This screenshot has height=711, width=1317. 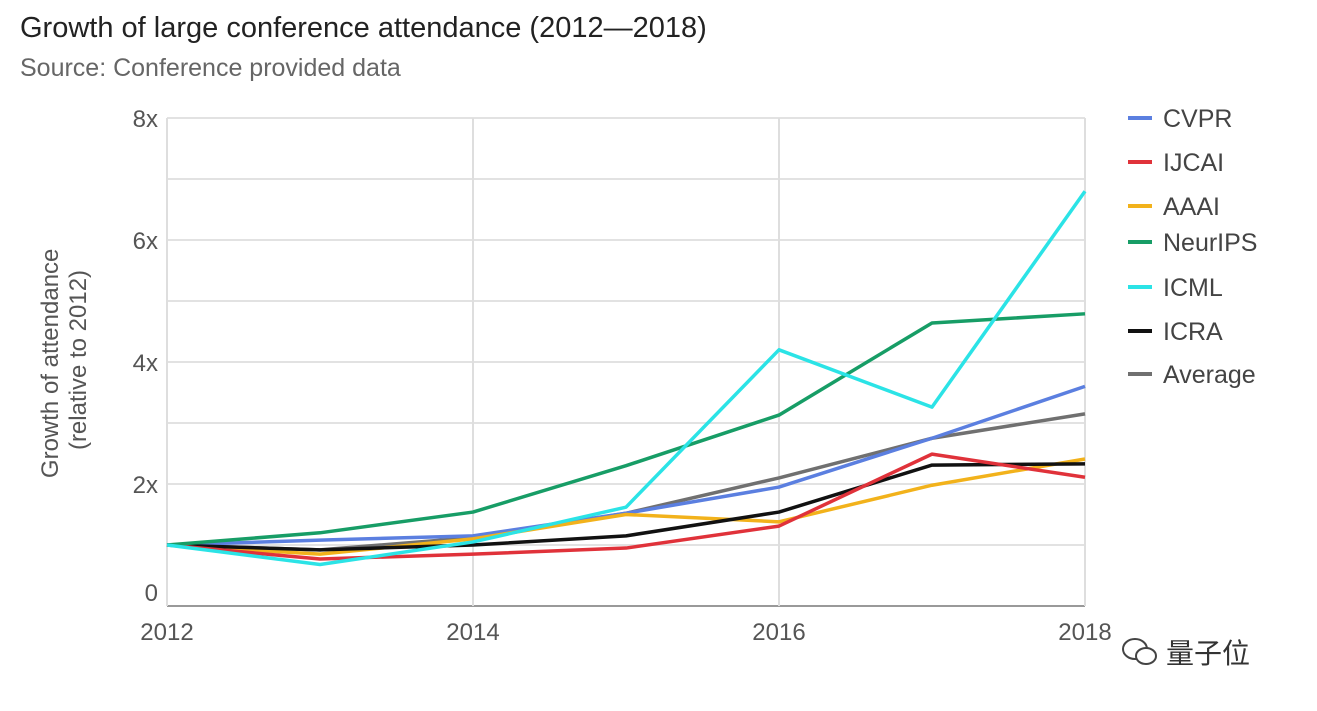 What do you see at coordinates (1197, 119) in the screenshot?
I see `legend-label: CVPR` at bounding box center [1197, 119].